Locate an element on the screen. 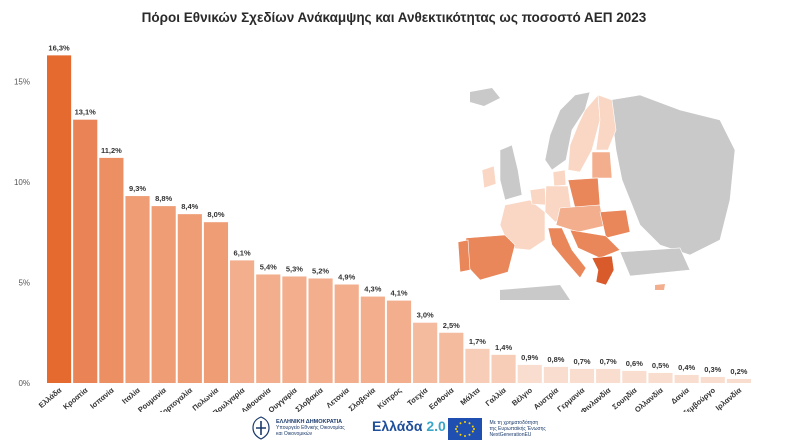  map-portugal is located at coordinates (464, 256).